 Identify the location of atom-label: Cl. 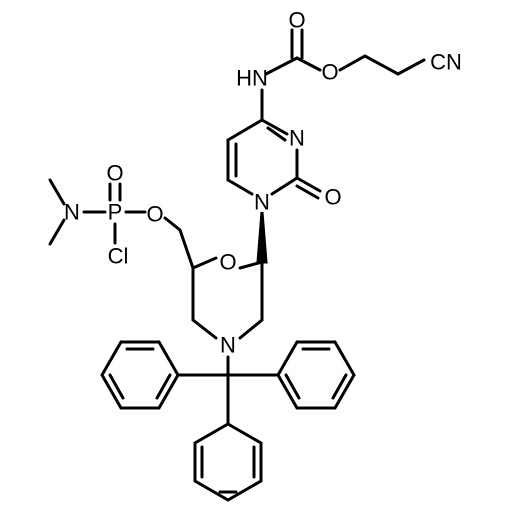
(118, 256).